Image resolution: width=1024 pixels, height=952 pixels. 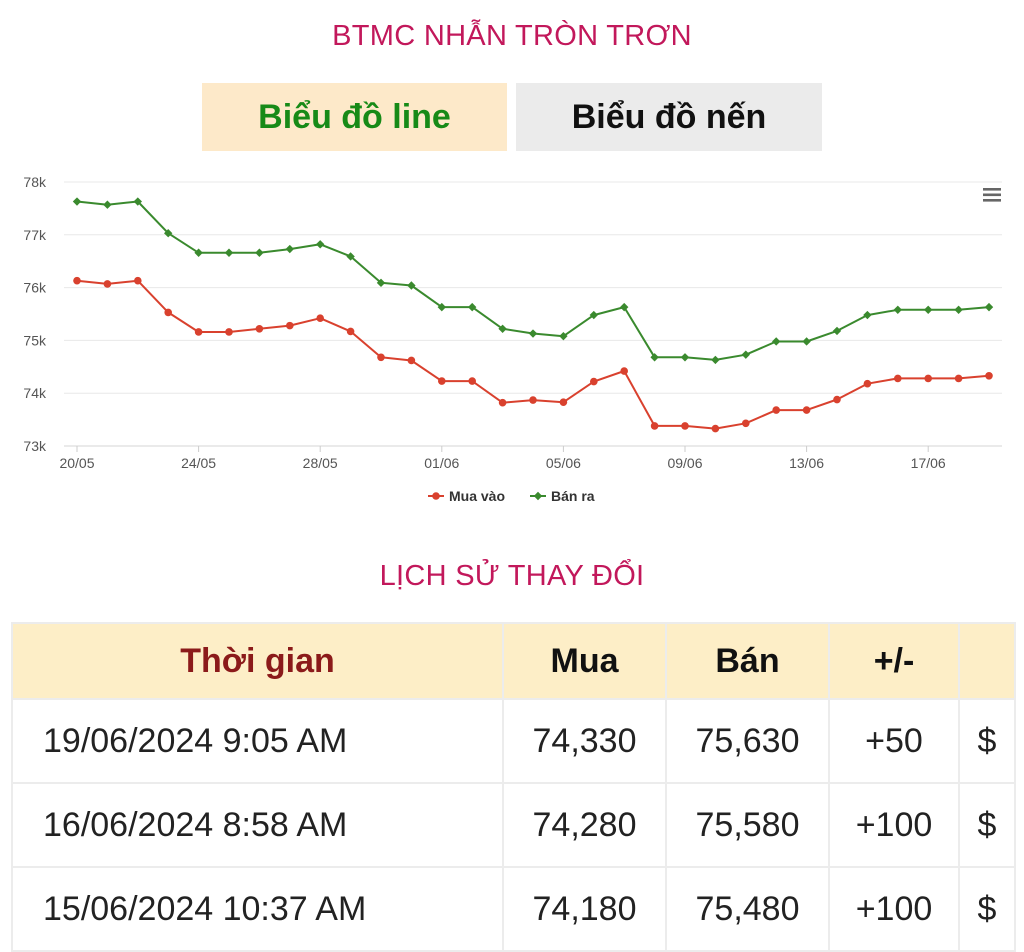 I want to click on x-tick-label: 17/06, so click(x=928, y=463).